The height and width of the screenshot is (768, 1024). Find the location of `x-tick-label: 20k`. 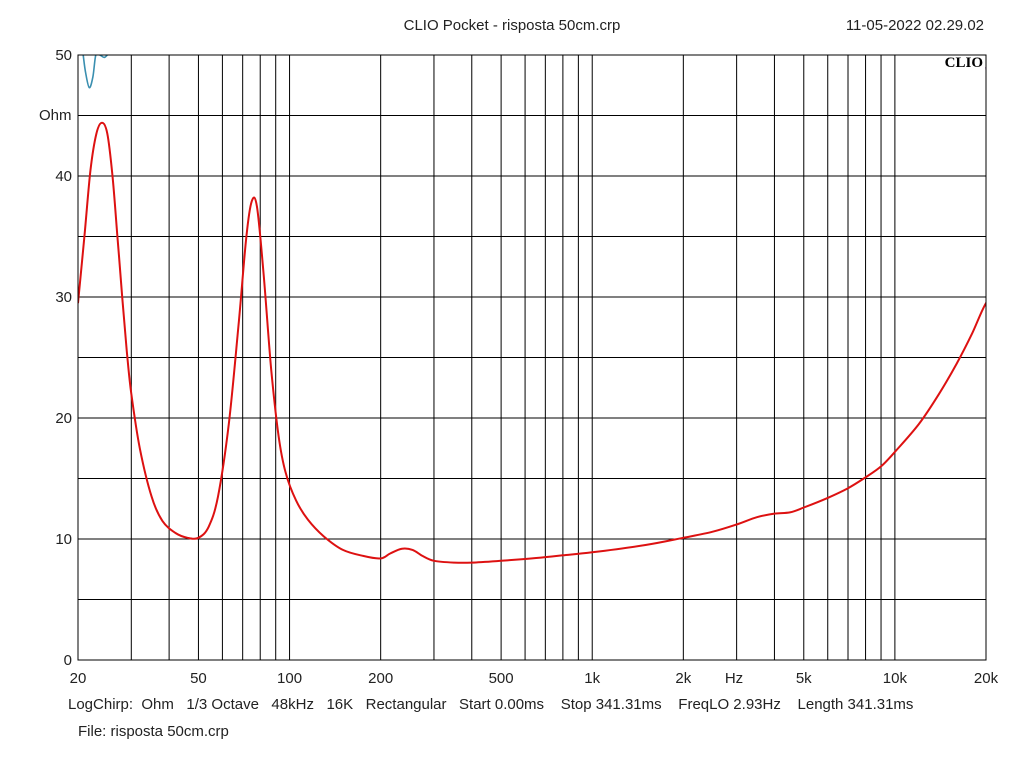

x-tick-label: 20k is located at coordinates (986, 678).